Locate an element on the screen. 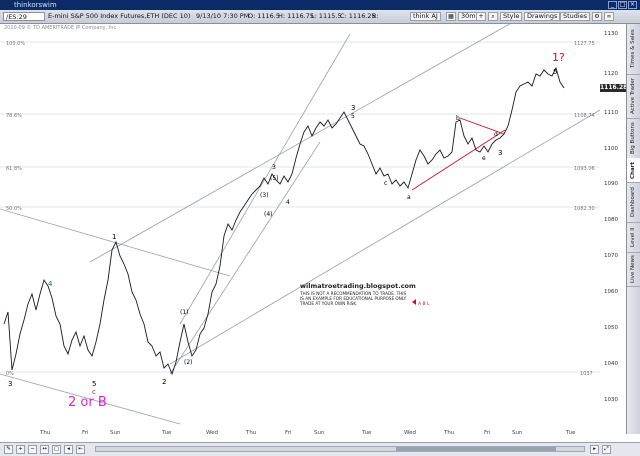 The width and height of the screenshot is (640, 456). price-tick: 1030 is located at coordinates (611, 400).